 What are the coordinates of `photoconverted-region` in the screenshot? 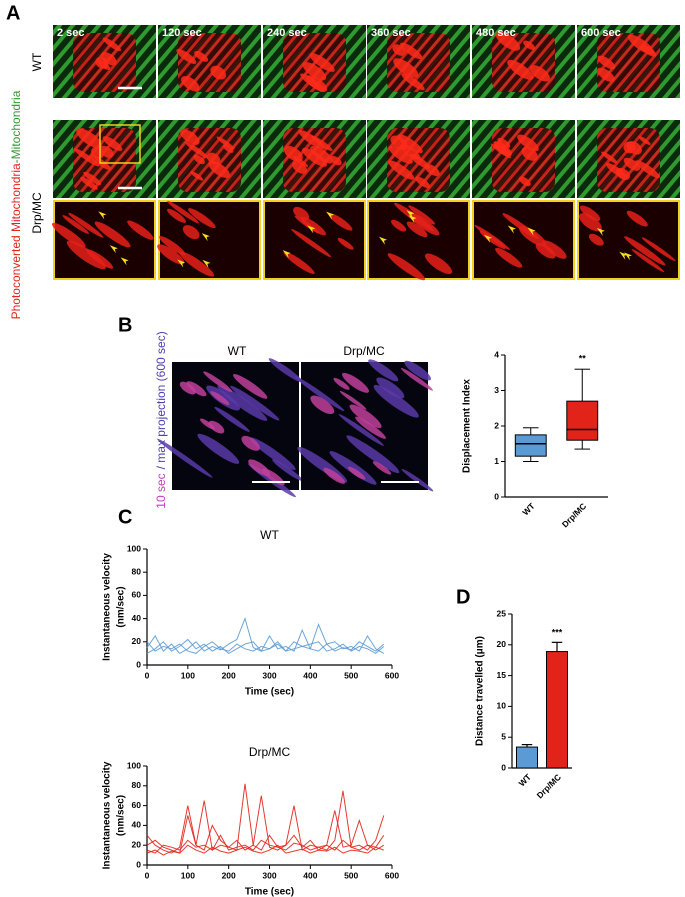 It's located at (314, 62).